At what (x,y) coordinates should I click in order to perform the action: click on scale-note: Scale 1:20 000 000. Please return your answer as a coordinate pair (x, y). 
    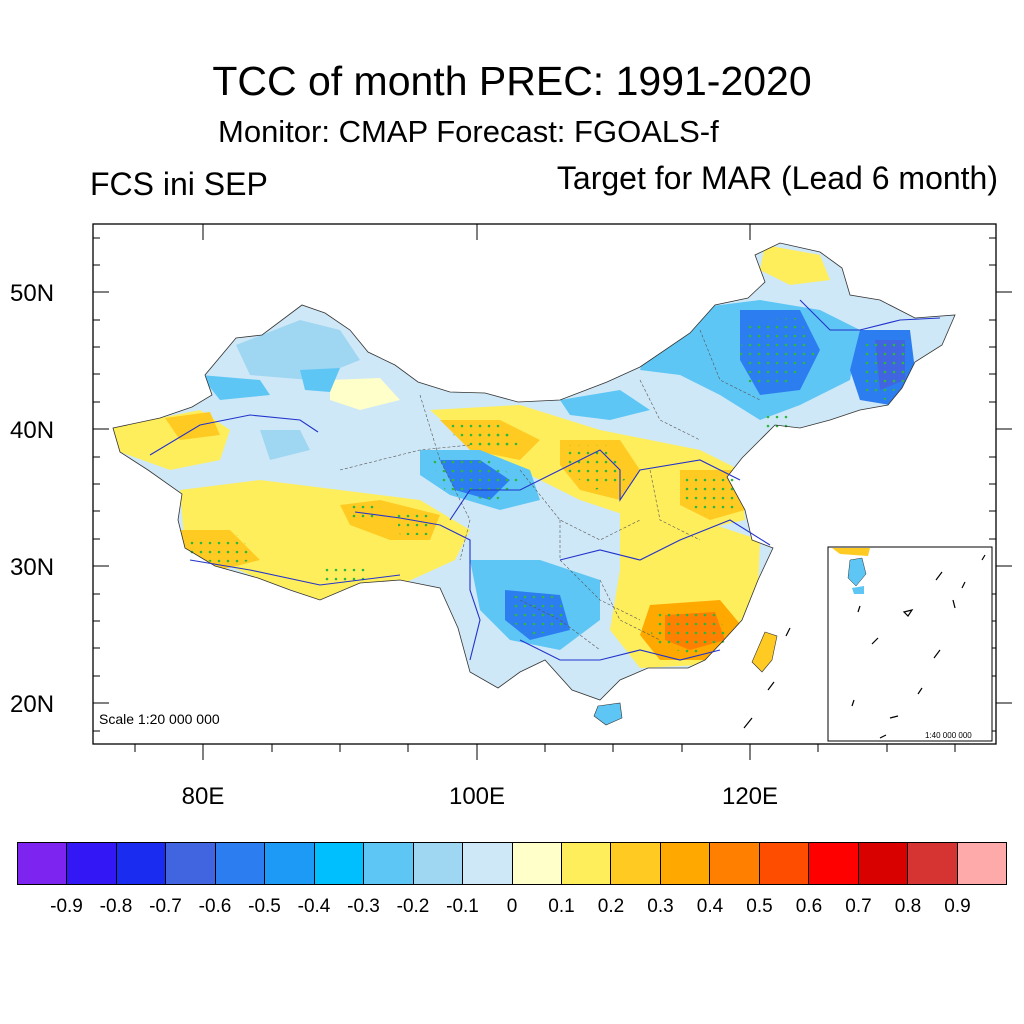
    Looking at the image, I should click on (159, 719).